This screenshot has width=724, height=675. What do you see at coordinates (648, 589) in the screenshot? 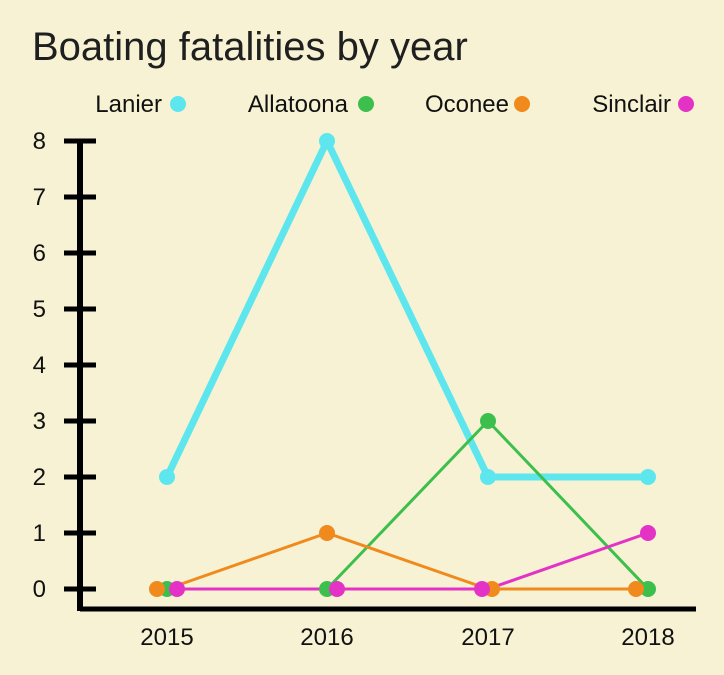
I see `data-point-allatoona-2018` at bounding box center [648, 589].